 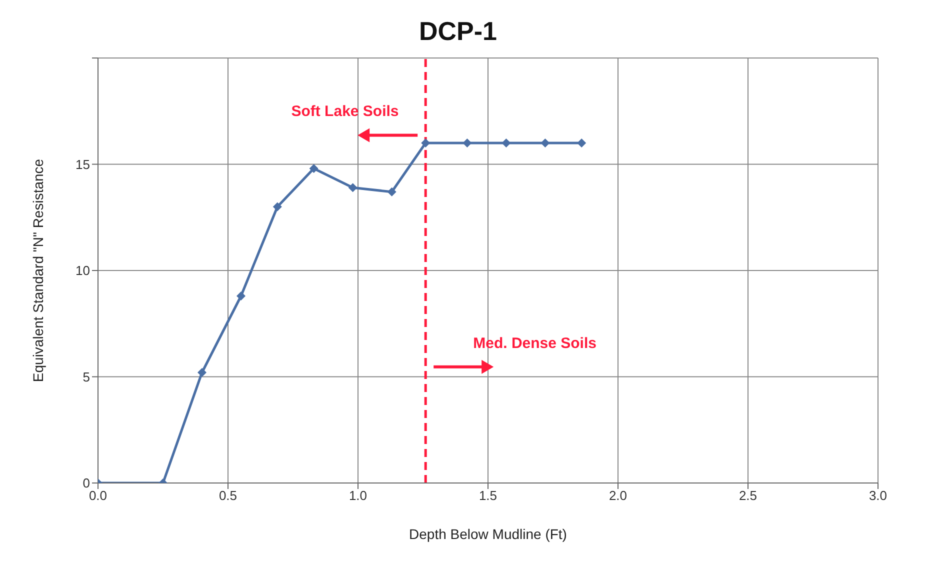 What do you see at coordinates (83, 270) in the screenshot?
I see `y-tick-label: 10` at bounding box center [83, 270].